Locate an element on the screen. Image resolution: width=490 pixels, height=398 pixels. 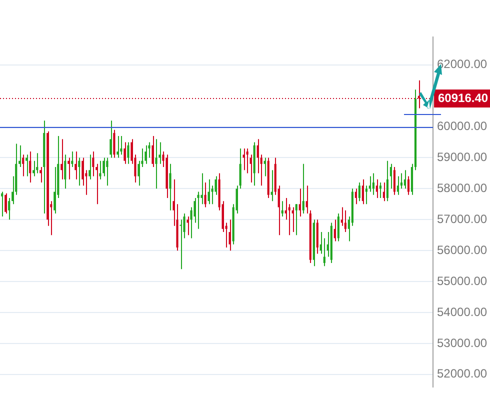
y-tick-label: 58000.00 is located at coordinates (462, 187).